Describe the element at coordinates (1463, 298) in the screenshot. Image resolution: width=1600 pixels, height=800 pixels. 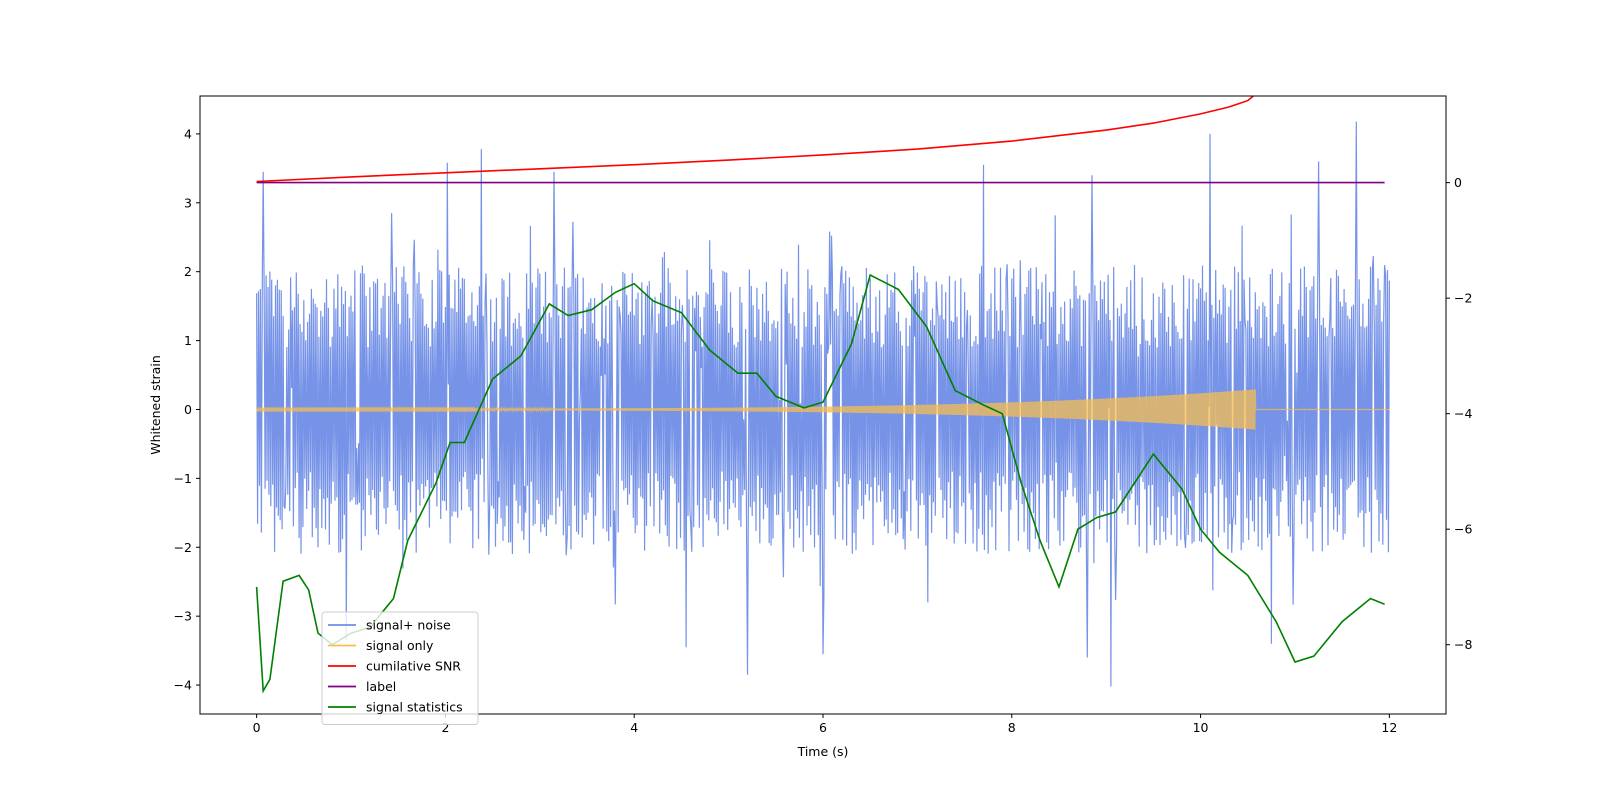
I see `y2-tick-label: −2` at that location.